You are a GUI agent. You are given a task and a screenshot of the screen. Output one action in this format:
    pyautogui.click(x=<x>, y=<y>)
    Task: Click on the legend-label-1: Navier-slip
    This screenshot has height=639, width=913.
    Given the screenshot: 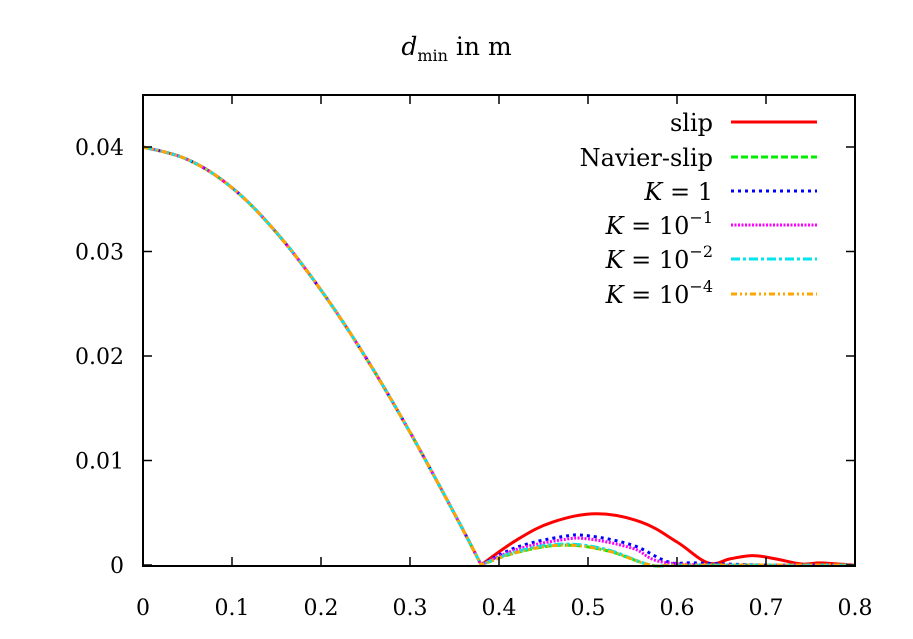 What is the action you would take?
    pyautogui.click(x=646, y=158)
    